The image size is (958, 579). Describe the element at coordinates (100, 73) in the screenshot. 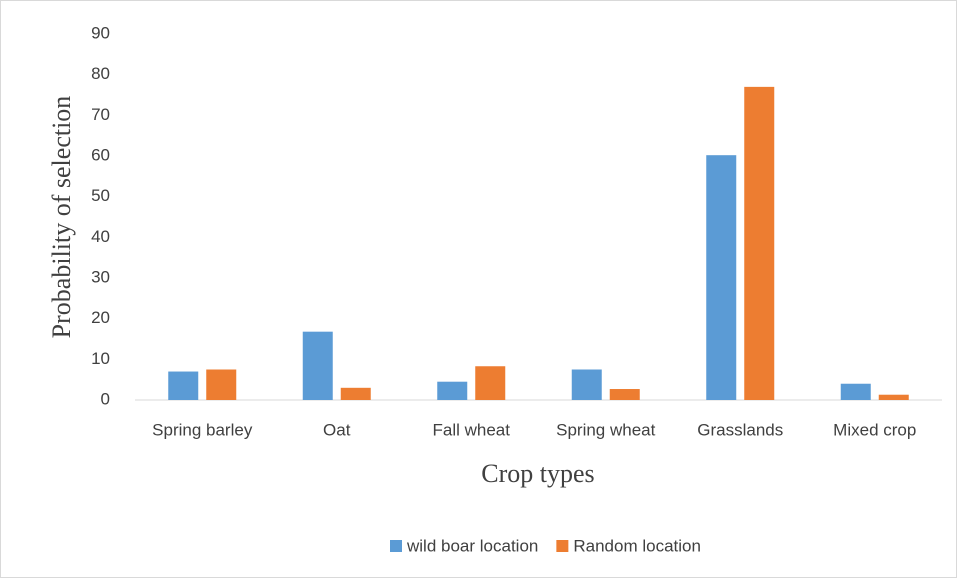

I see `y-tick-label: 80` at that location.